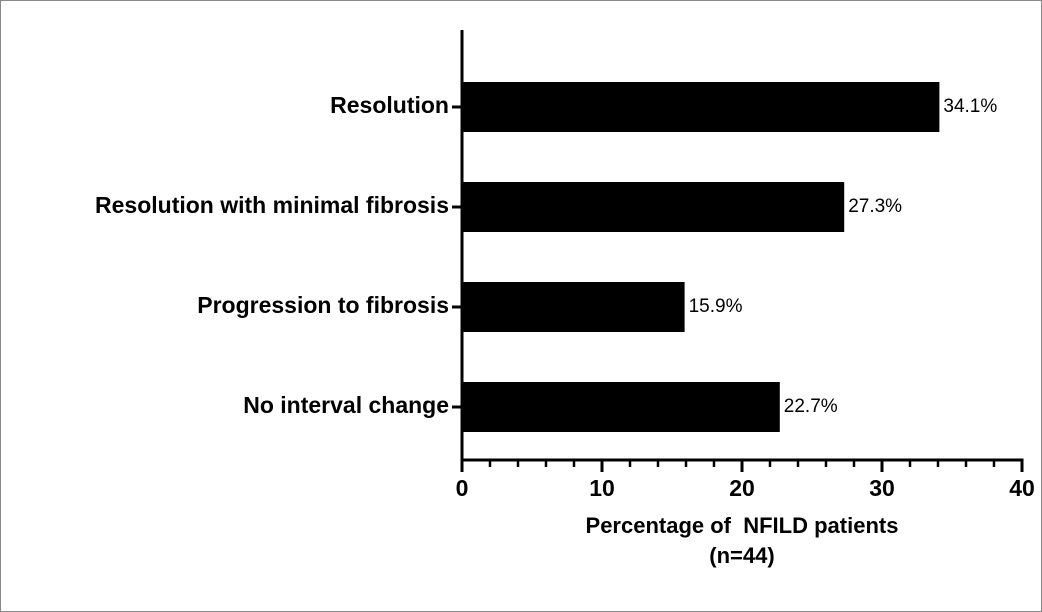  Describe the element at coordinates (742, 525) in the screenshot. I see `x-axis-label: Percentage of NFILD patients` at that location.